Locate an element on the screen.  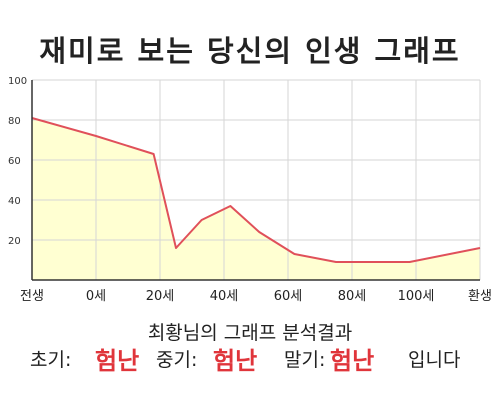
late-label: 말기: is located at coordinates (305, 360).